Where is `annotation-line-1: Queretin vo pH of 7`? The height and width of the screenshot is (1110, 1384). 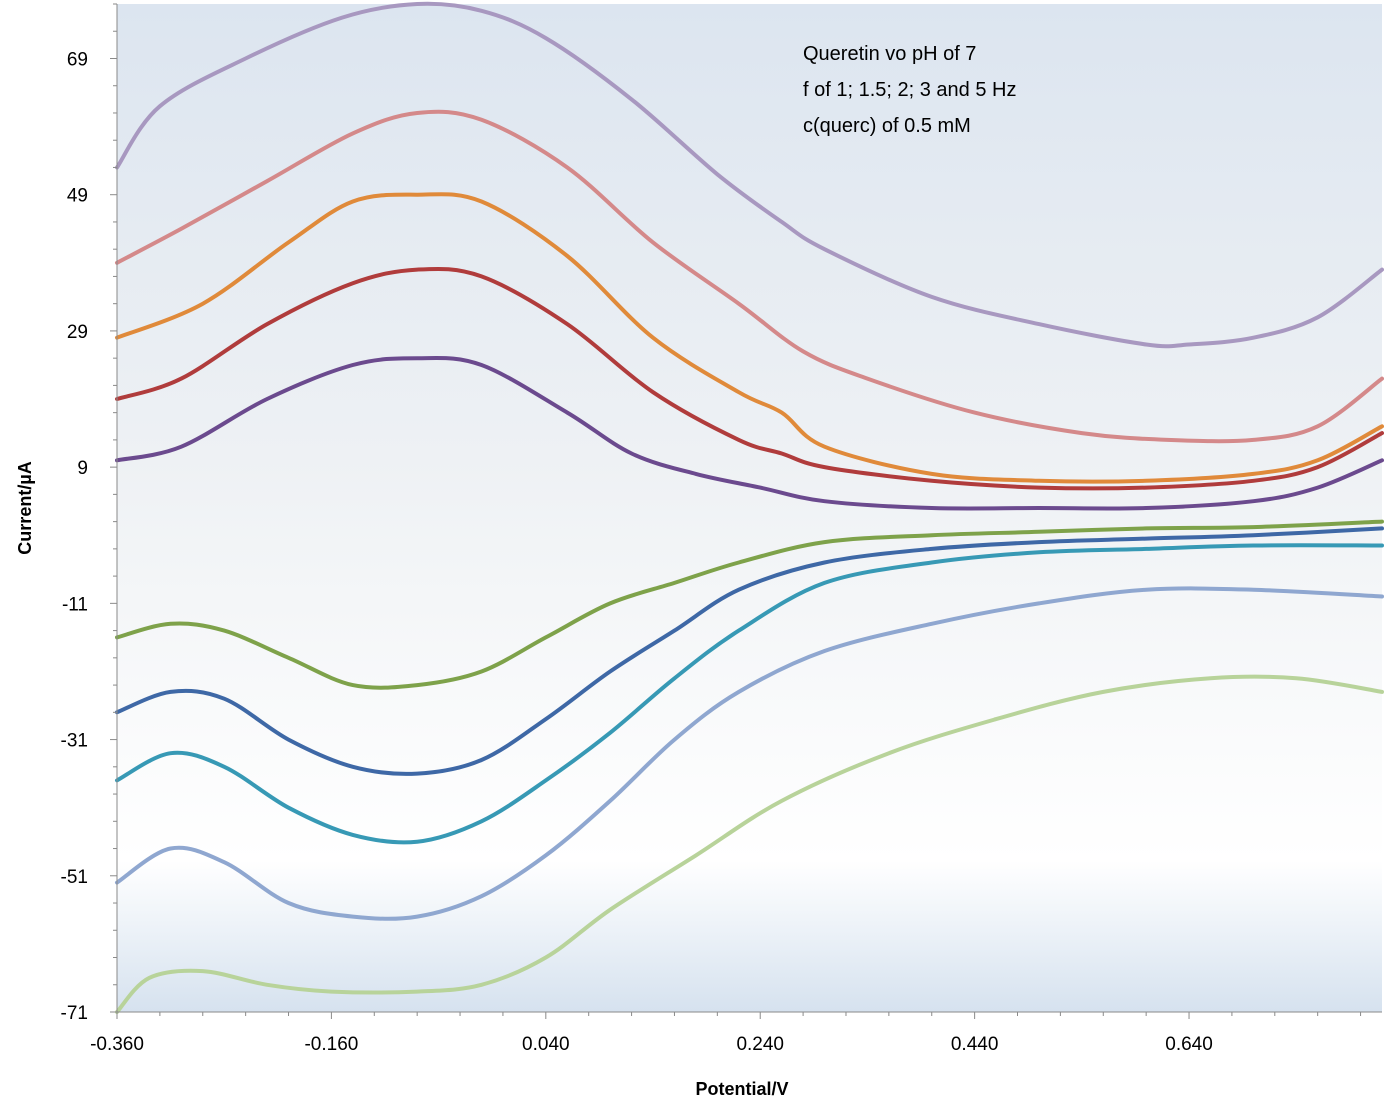
annotation-line-1: Queretin vo pH of 7 is located at coordinates (889, 54).